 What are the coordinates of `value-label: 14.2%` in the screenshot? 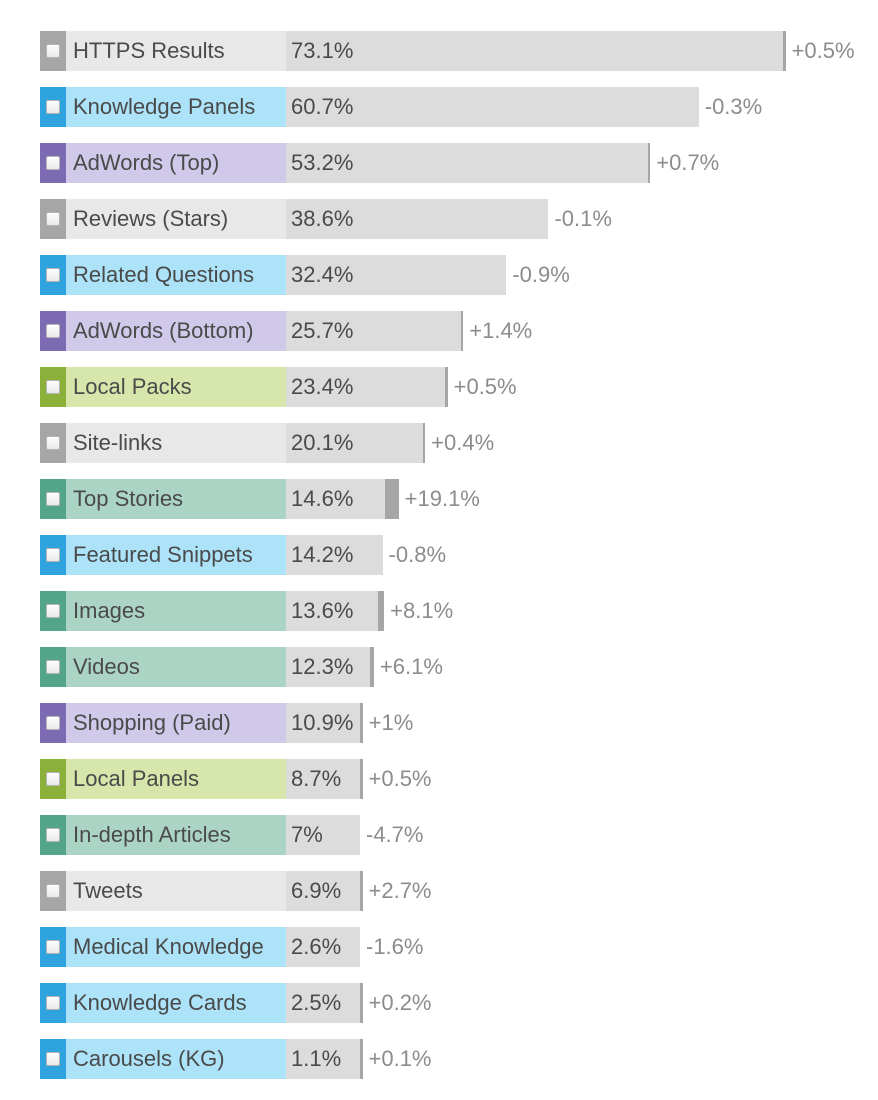 It's located at (322, 554).